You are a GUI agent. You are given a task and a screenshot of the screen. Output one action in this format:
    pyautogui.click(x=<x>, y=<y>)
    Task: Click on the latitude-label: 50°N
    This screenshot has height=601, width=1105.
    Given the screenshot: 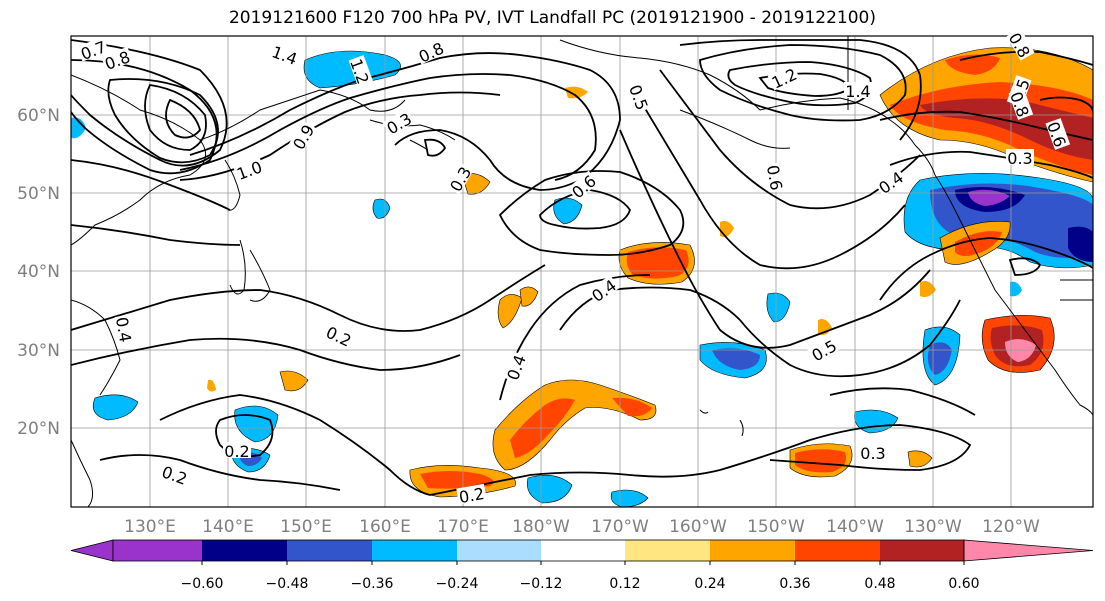 What is the action you would take?
    pyautogui.click(x=38, y=194)
    